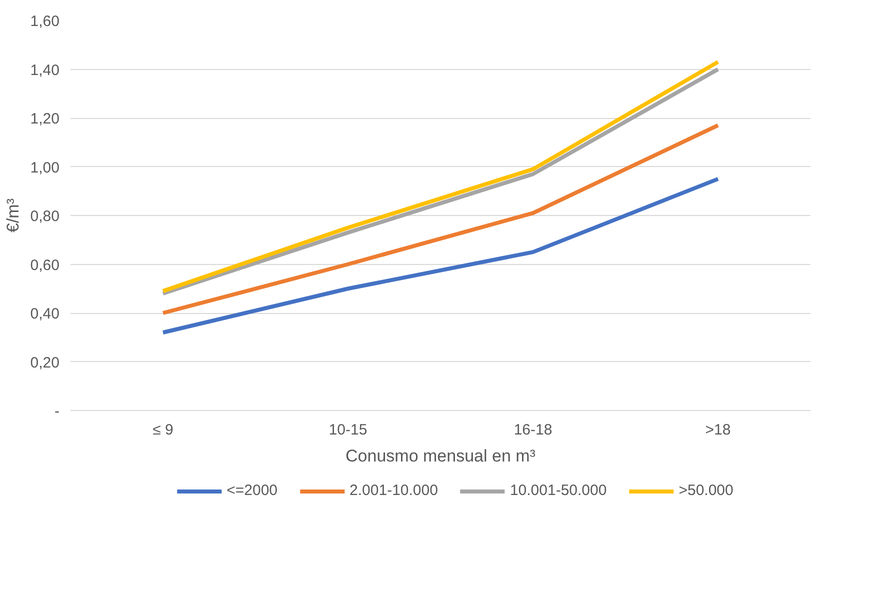 Image resolution: width=883 pixels, height=608 pixels. Describe the element at coordinates (252, 490) in the screenshot. I see `legend-label: <=2000` at that location.